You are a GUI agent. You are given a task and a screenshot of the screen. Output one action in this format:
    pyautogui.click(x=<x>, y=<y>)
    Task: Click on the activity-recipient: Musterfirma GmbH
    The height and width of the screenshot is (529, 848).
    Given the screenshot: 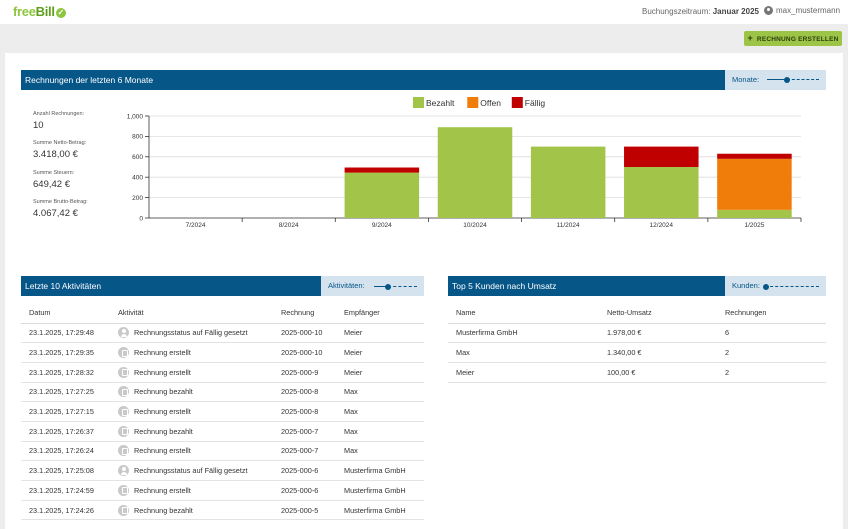 What is the action you would take?
    pyautogui.click(x=380, y=510)
    